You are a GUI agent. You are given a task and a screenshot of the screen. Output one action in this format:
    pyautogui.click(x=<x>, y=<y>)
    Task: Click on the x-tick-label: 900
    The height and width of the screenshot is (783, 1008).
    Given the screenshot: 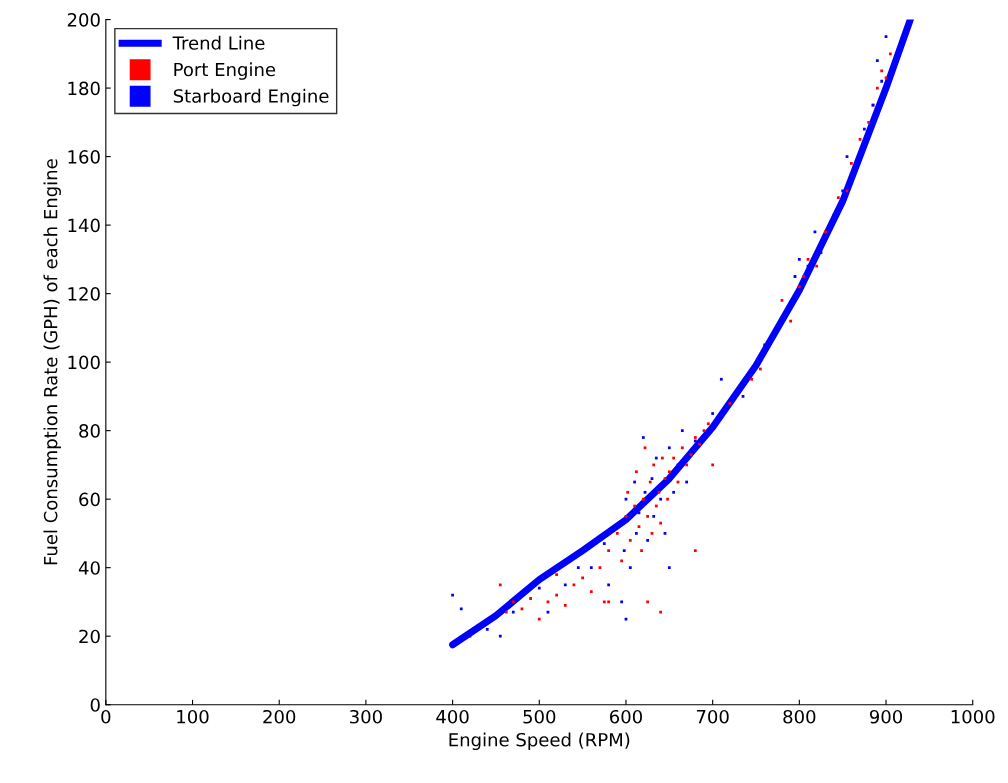 What is the action you would take?
    pyautogui.click(x=886, y=716)
    